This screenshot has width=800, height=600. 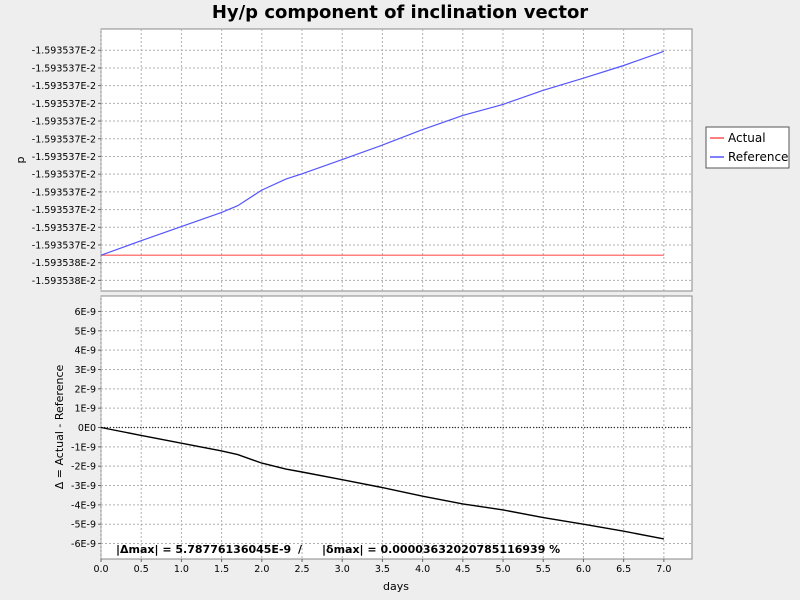 I want to click on x-tick-label: 4.5, so click(x=462, y=569).